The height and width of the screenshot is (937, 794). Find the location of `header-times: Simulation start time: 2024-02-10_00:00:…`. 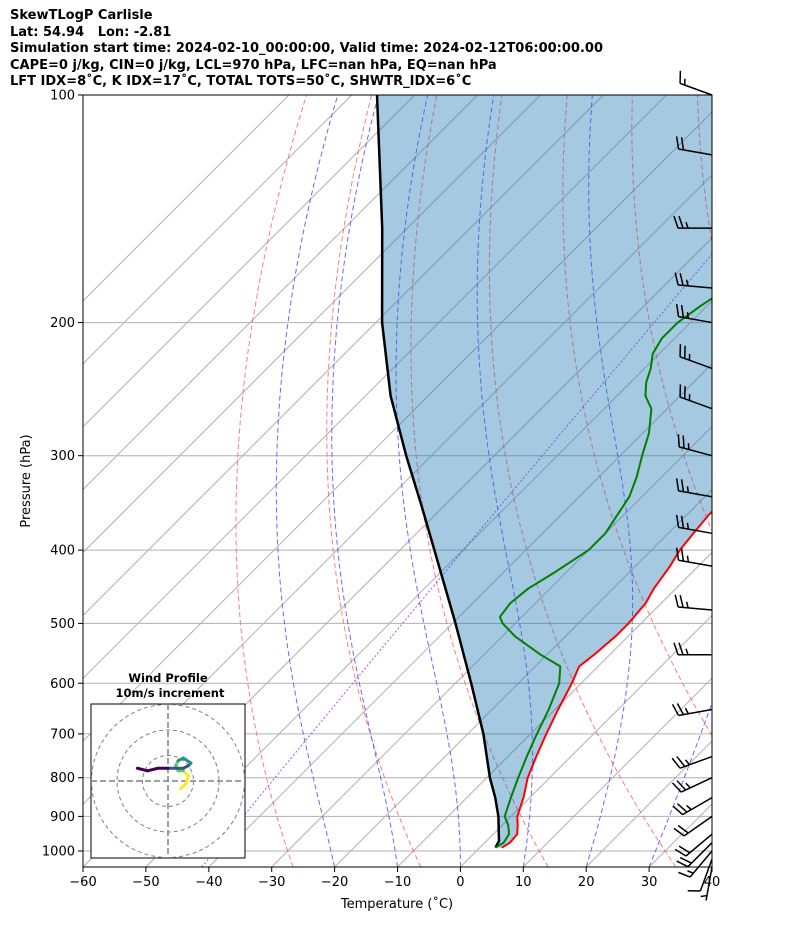

header-times: Simulation start time: 2024-02-10_00:00:… is located at coordinates (306, 48).